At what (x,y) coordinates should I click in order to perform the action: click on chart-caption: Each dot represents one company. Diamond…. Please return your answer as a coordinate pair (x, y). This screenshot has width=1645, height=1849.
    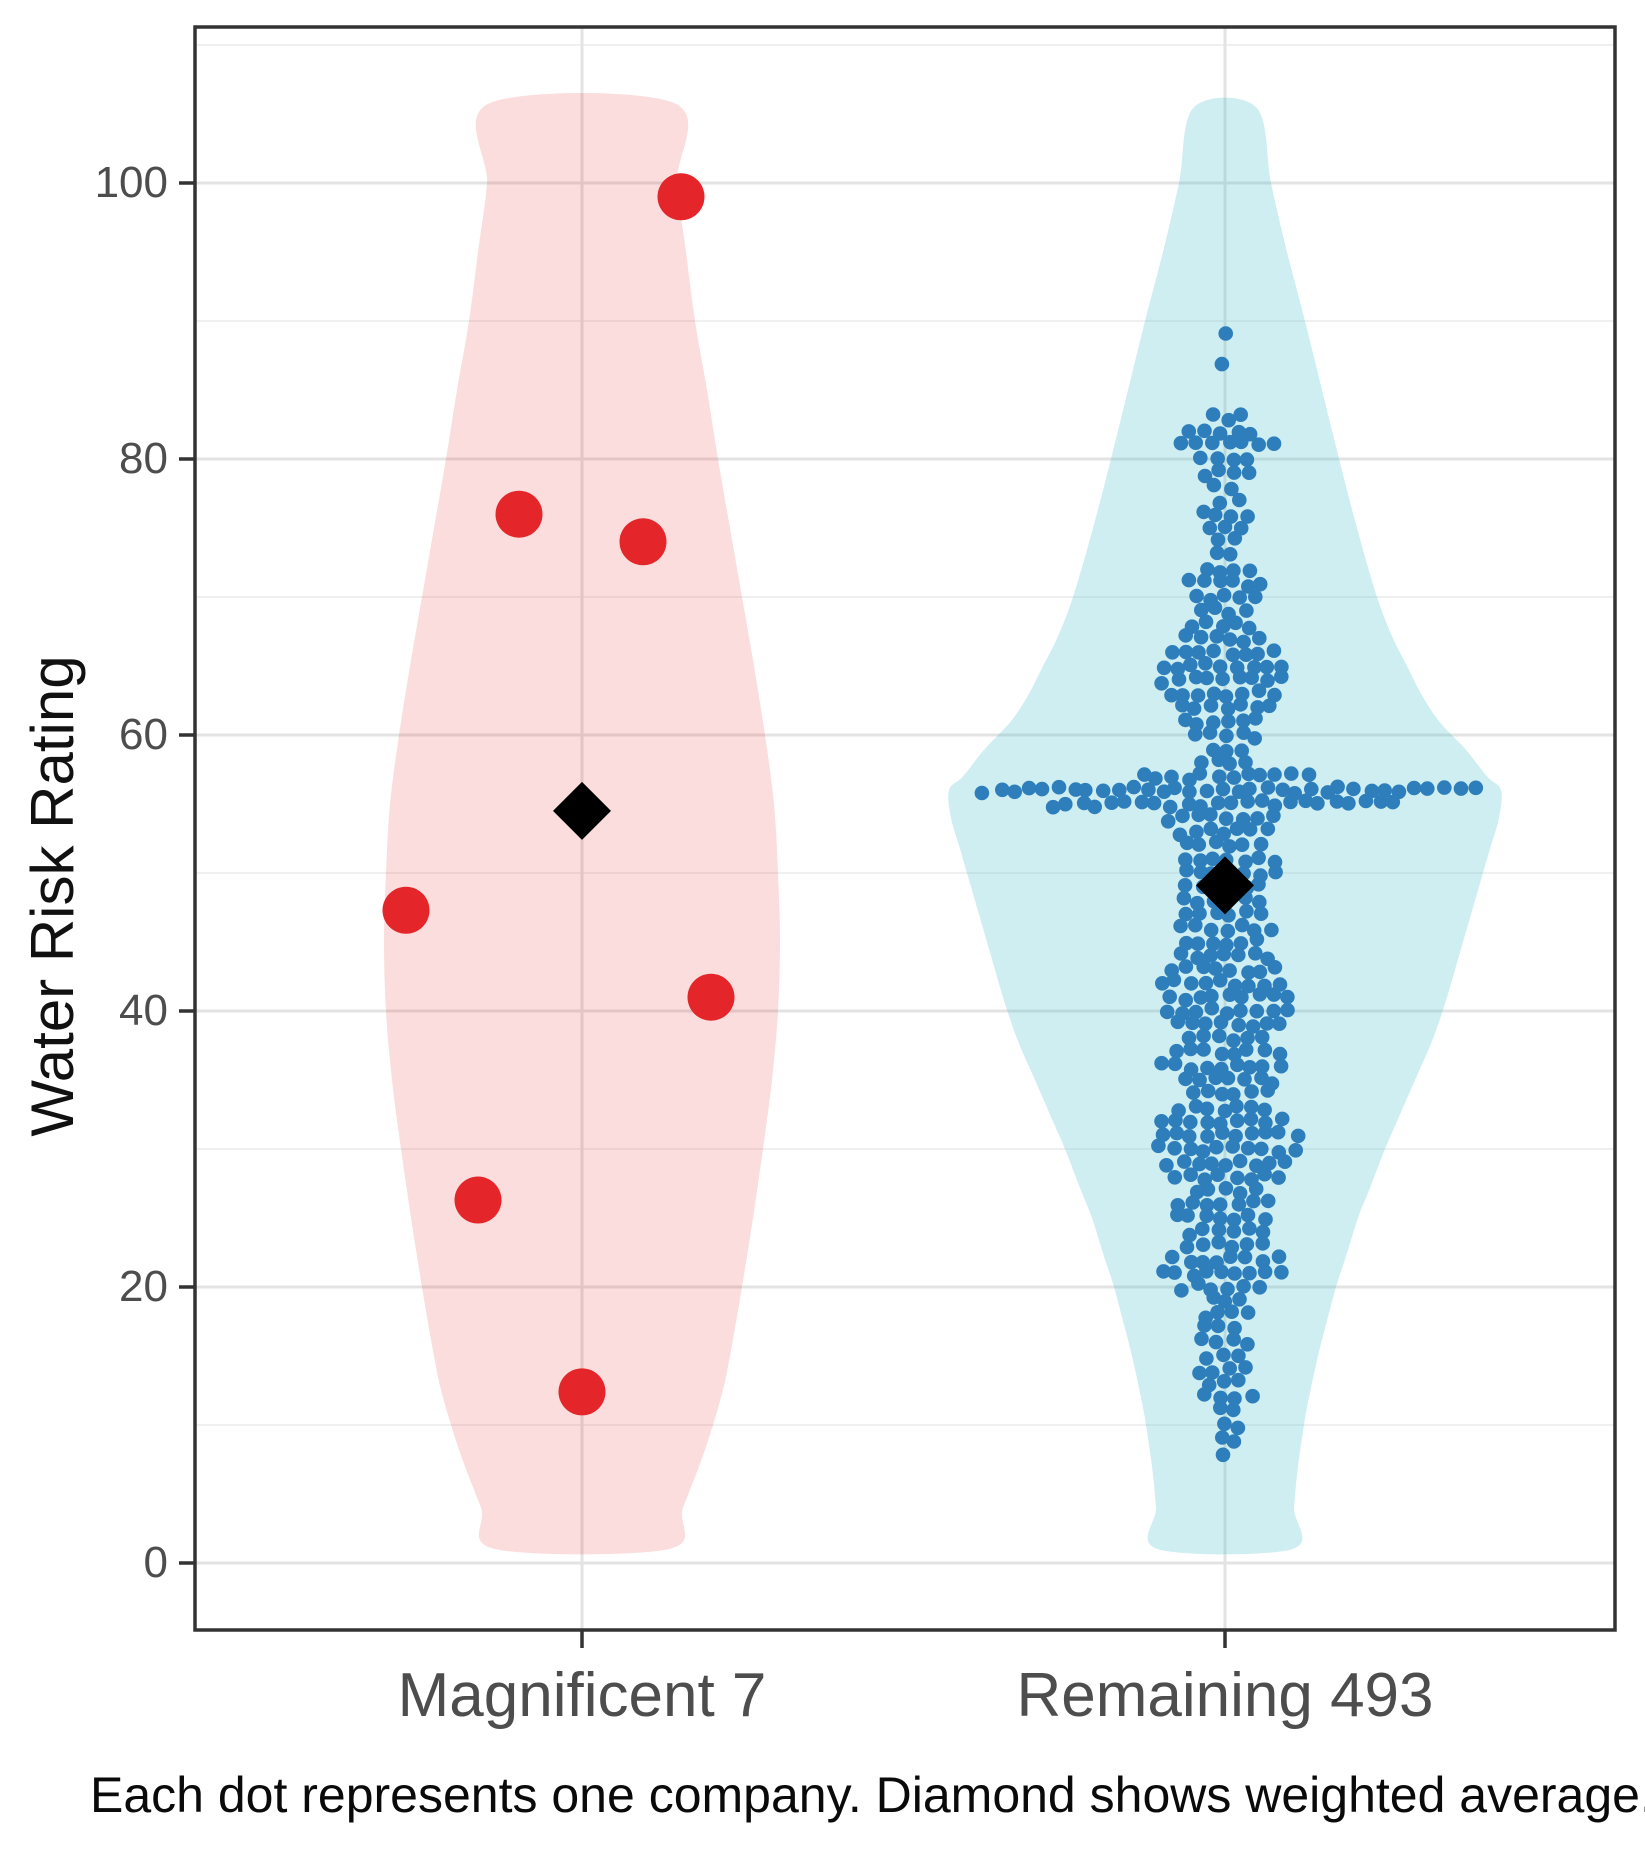
    Looking at the image, I should click on (867, 1795).